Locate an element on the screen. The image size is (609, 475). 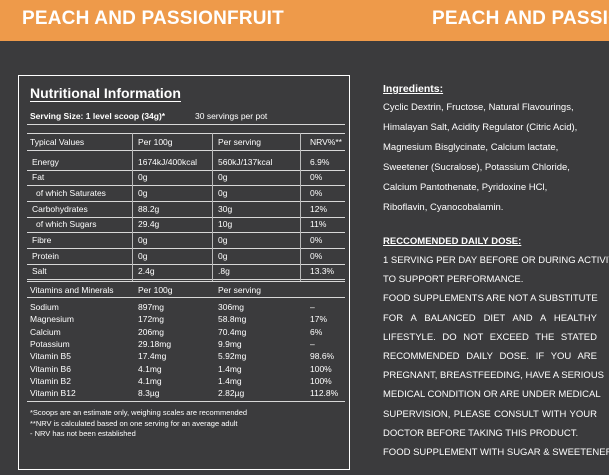
footnote: - NRV has not been established is located at coordinates (83, 433).